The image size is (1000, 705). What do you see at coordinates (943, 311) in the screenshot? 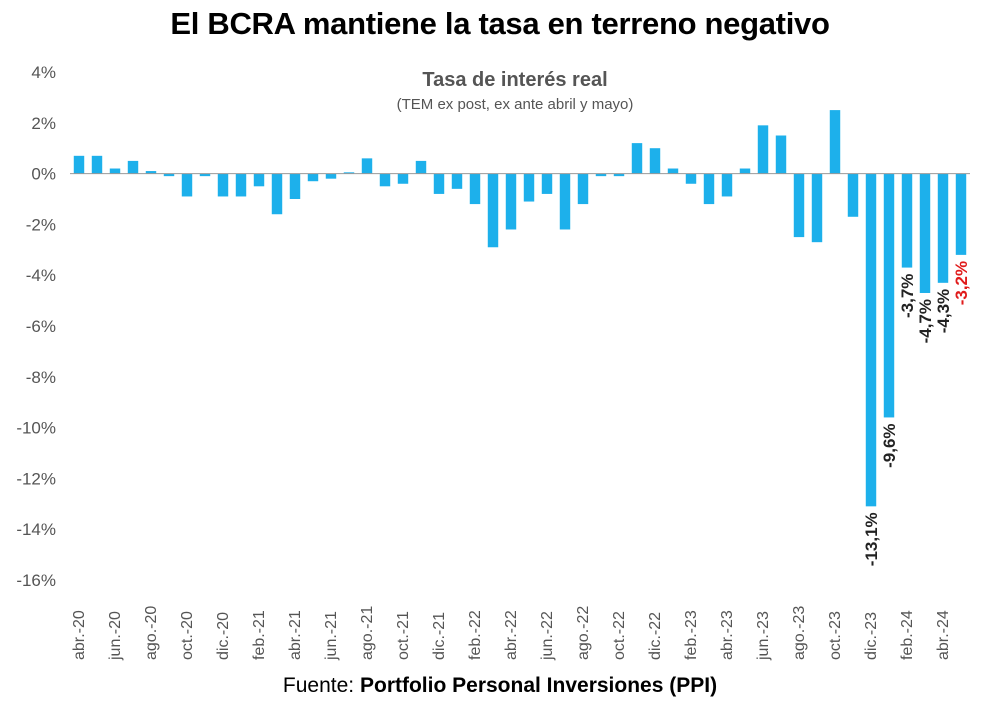
I see `data-label: -4,3%` at bounding box center [943, 311].